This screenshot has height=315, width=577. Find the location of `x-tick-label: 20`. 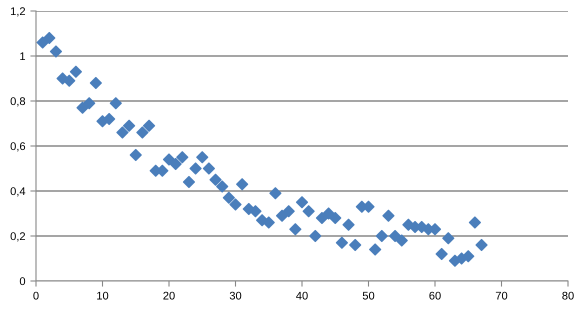

x-tick-label: 20 is located at coordinates (169, 296).